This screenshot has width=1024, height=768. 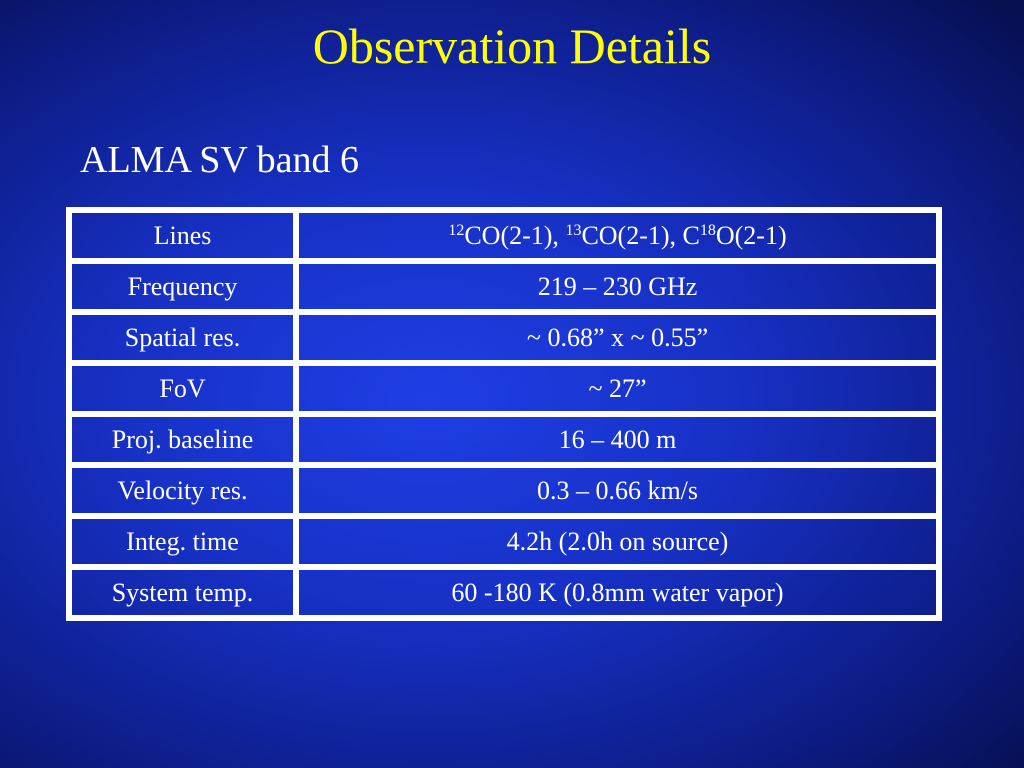 I want to click on molecule-co-13: CO(2-1), C, so click(x=640, y=235).